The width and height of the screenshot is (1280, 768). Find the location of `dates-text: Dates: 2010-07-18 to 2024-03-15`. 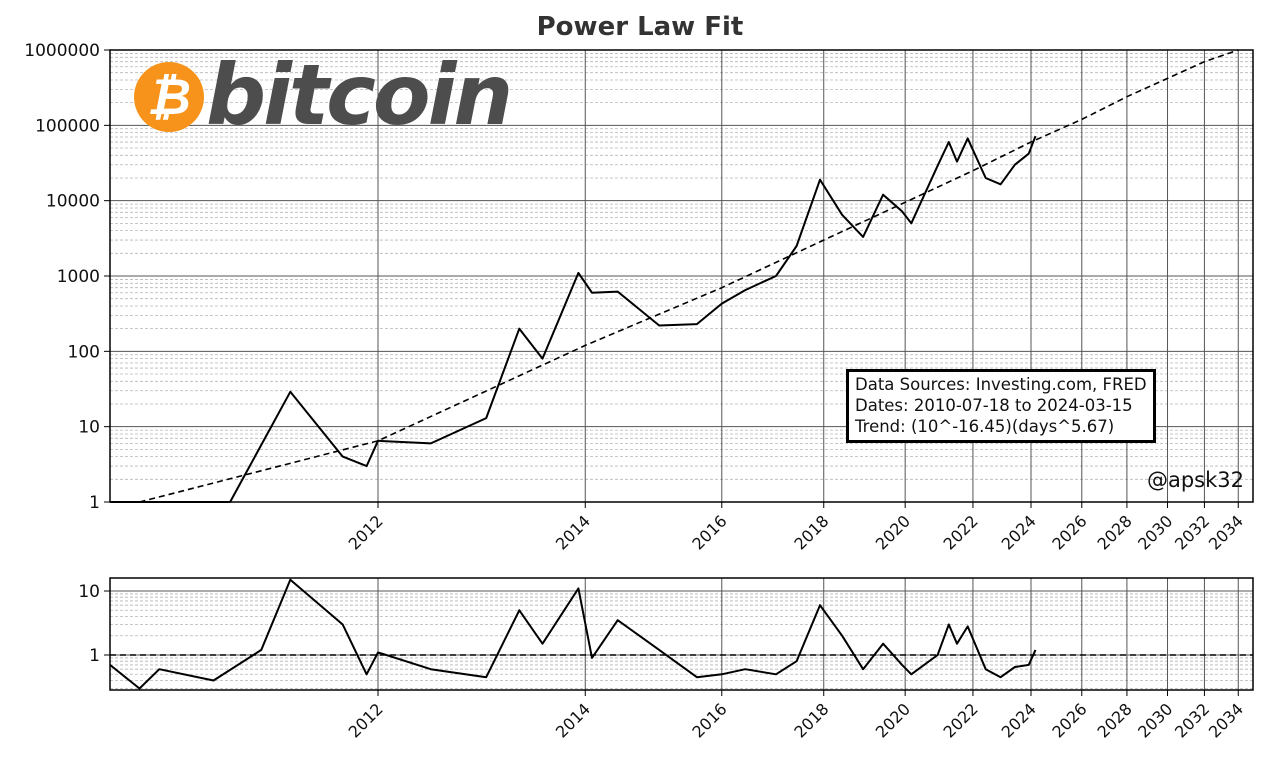

dates-text: Dates: 2010-07-18 to 2024-03-15 is located at coordinates (994, 405).